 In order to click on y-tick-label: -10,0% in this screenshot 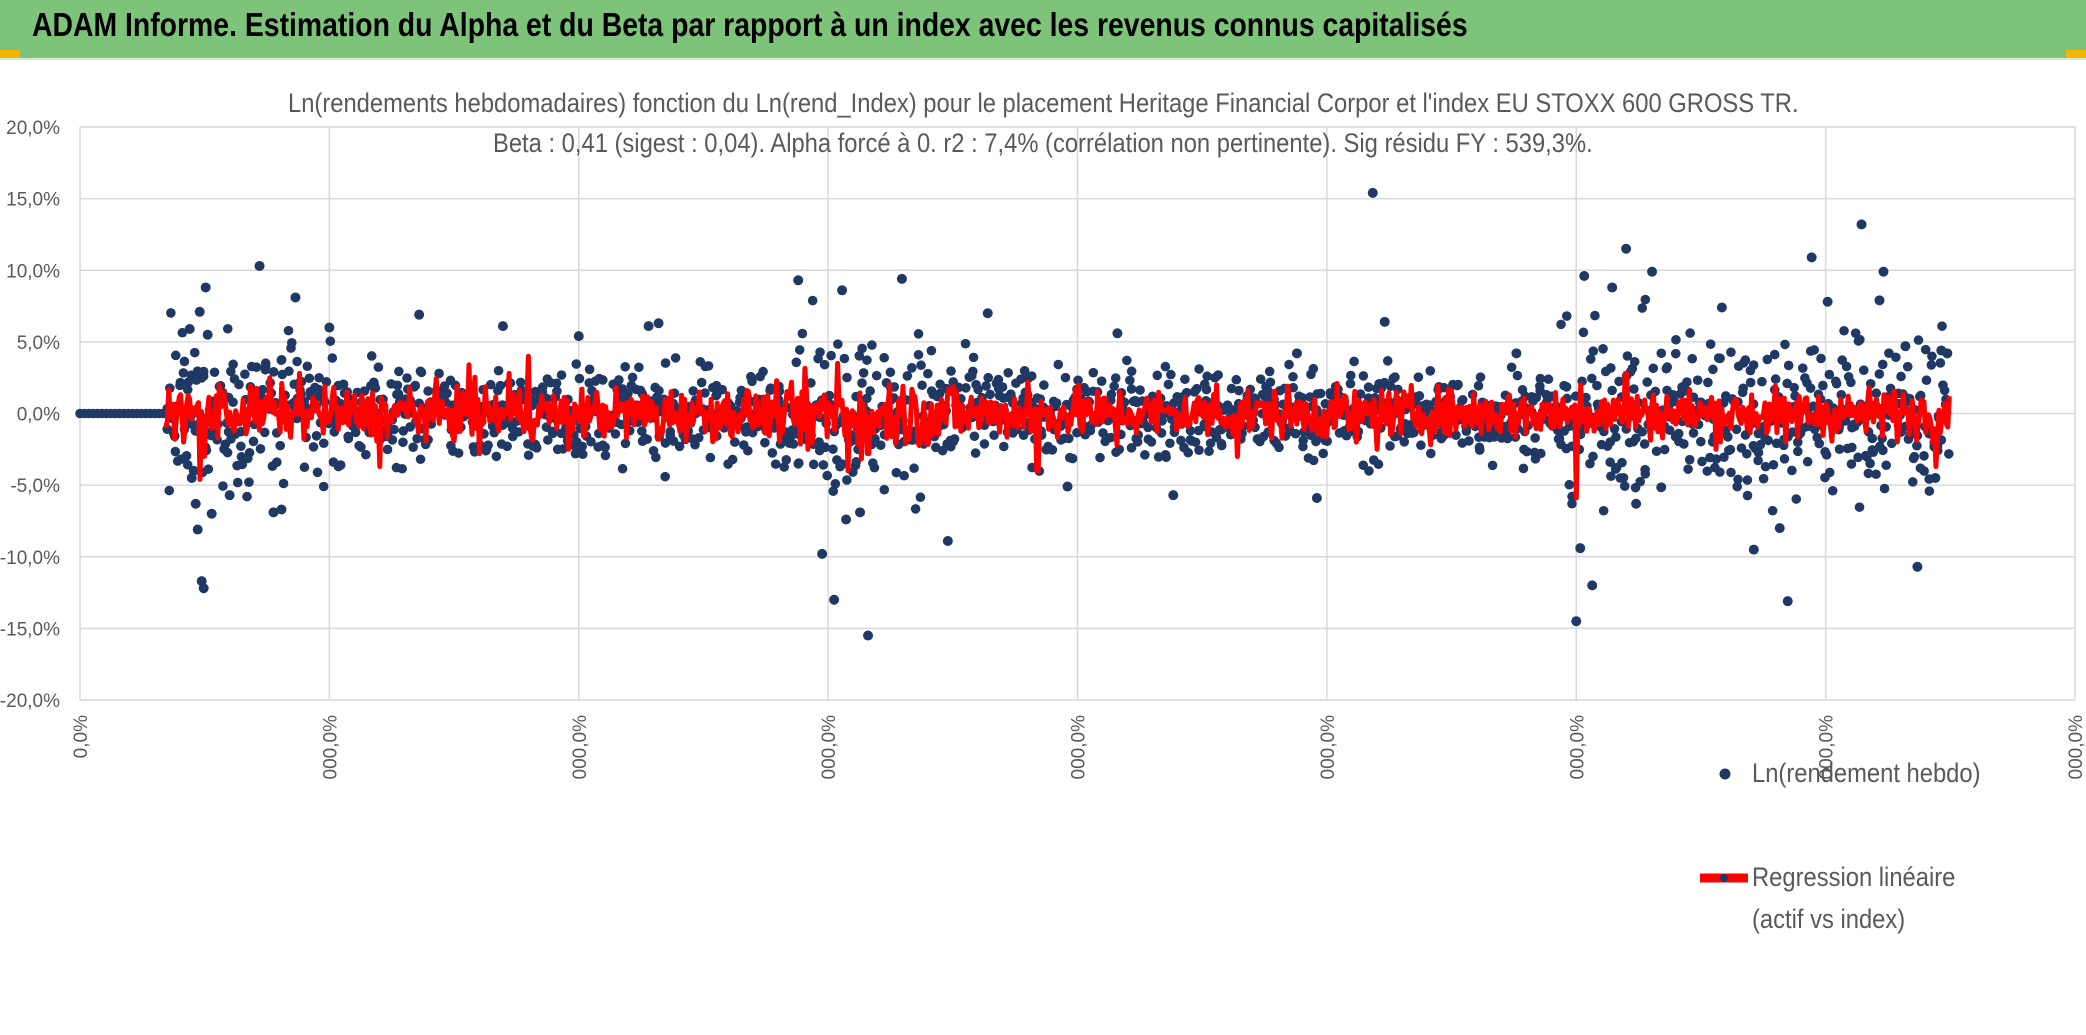, I will do `click(30, 558)`.